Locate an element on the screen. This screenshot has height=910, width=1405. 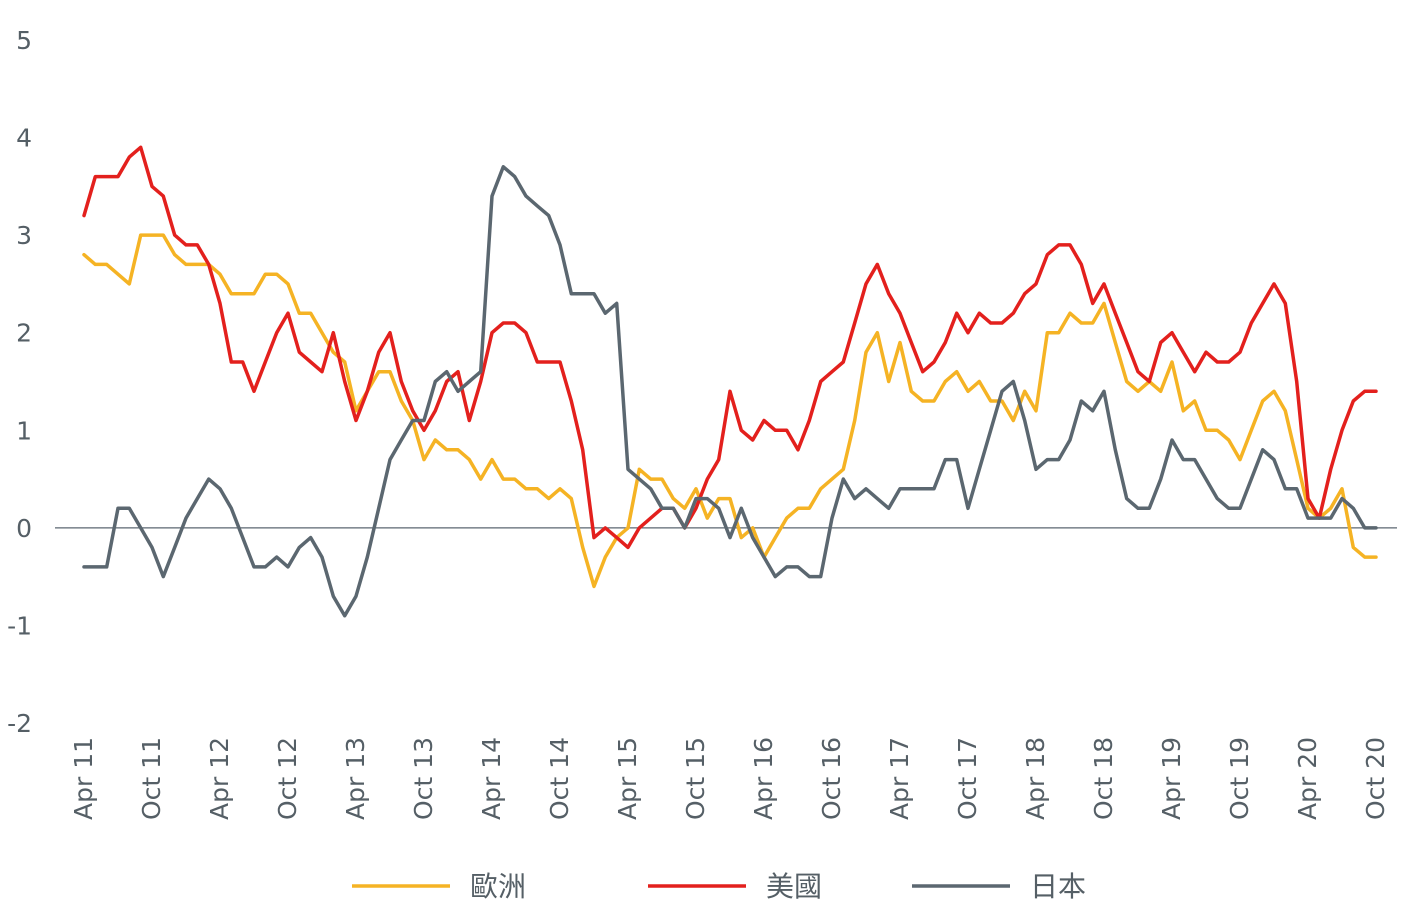
y-tick-label: 0 is located at coordinates (24, 528).